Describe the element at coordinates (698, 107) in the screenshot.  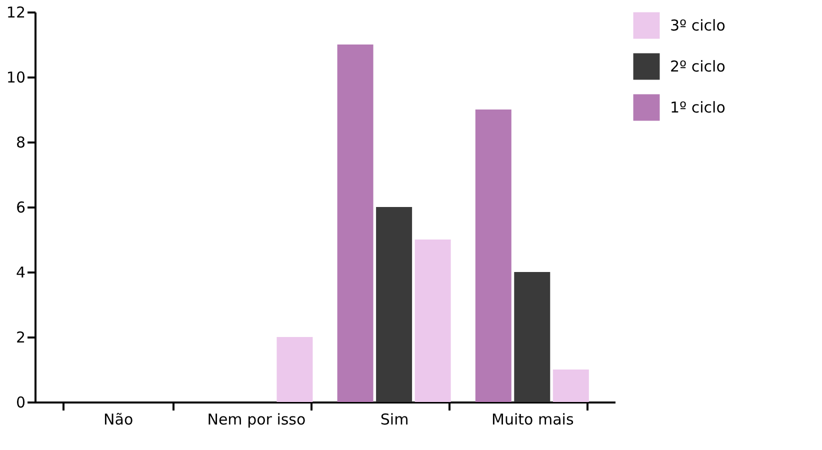
I see `legend-label: 1º ciclo` at that location.